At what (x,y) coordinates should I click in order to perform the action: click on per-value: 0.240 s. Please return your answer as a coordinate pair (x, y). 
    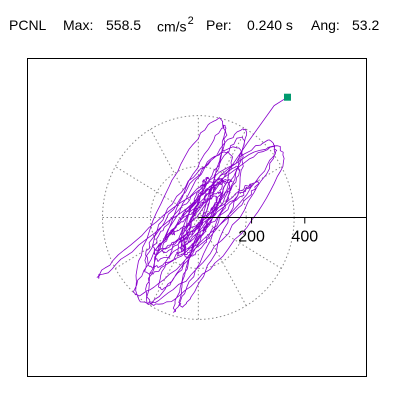
    Looking at the image, I should click on (270, 25).